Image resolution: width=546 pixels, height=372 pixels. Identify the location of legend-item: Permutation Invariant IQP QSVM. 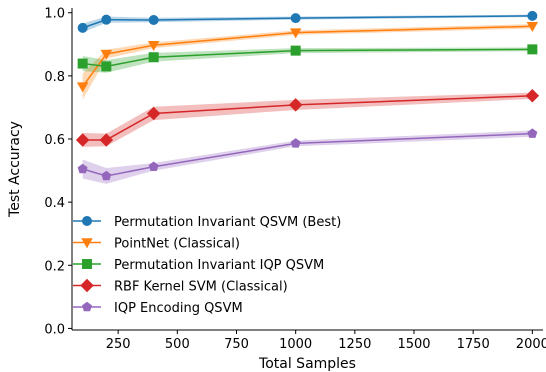
(198, 265).